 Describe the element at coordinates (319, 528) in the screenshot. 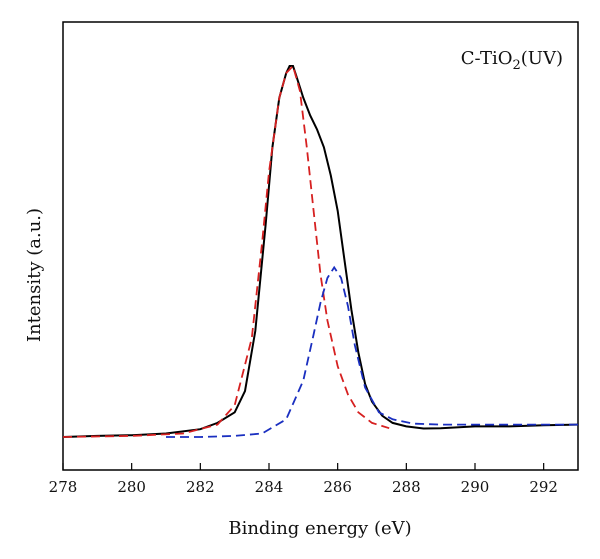

I see `x-axis-title: Binding energy (eV)` at that location.